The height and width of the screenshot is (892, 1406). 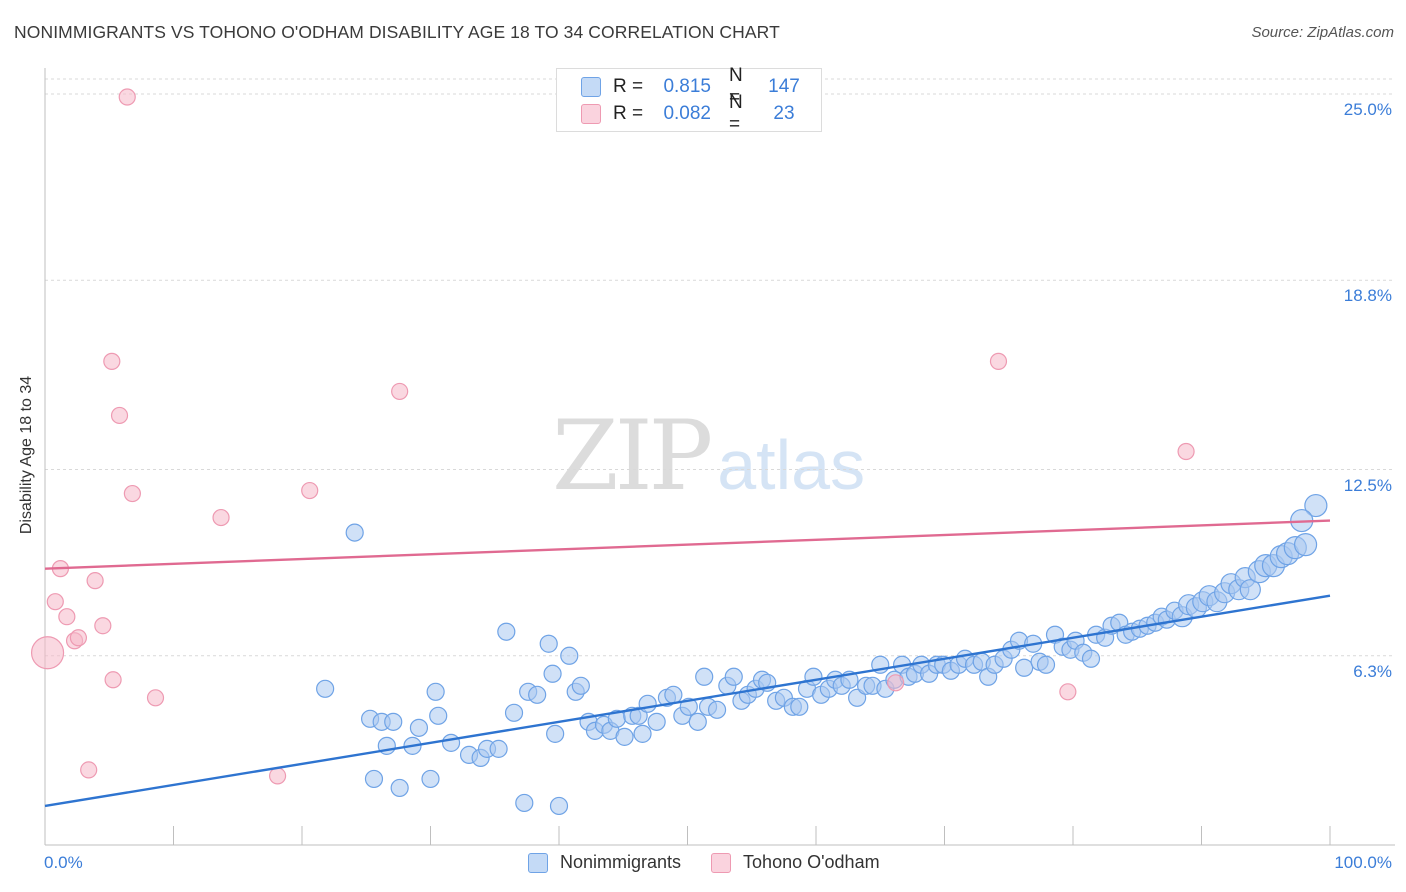 I want to click on correlation-legend: R = 0.815 N = 147 R = 0.082 N = 23, so click(x=689, y=100).